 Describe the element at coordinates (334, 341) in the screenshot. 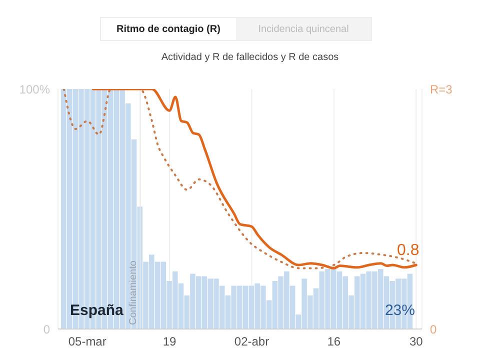

I see `x-tick-label: 16` at that location.